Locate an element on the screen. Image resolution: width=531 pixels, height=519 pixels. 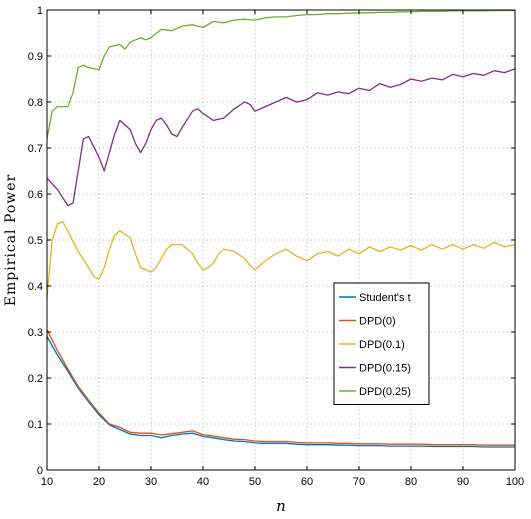
y-tick-label: 0.7 is located at coordinates (35, 149).